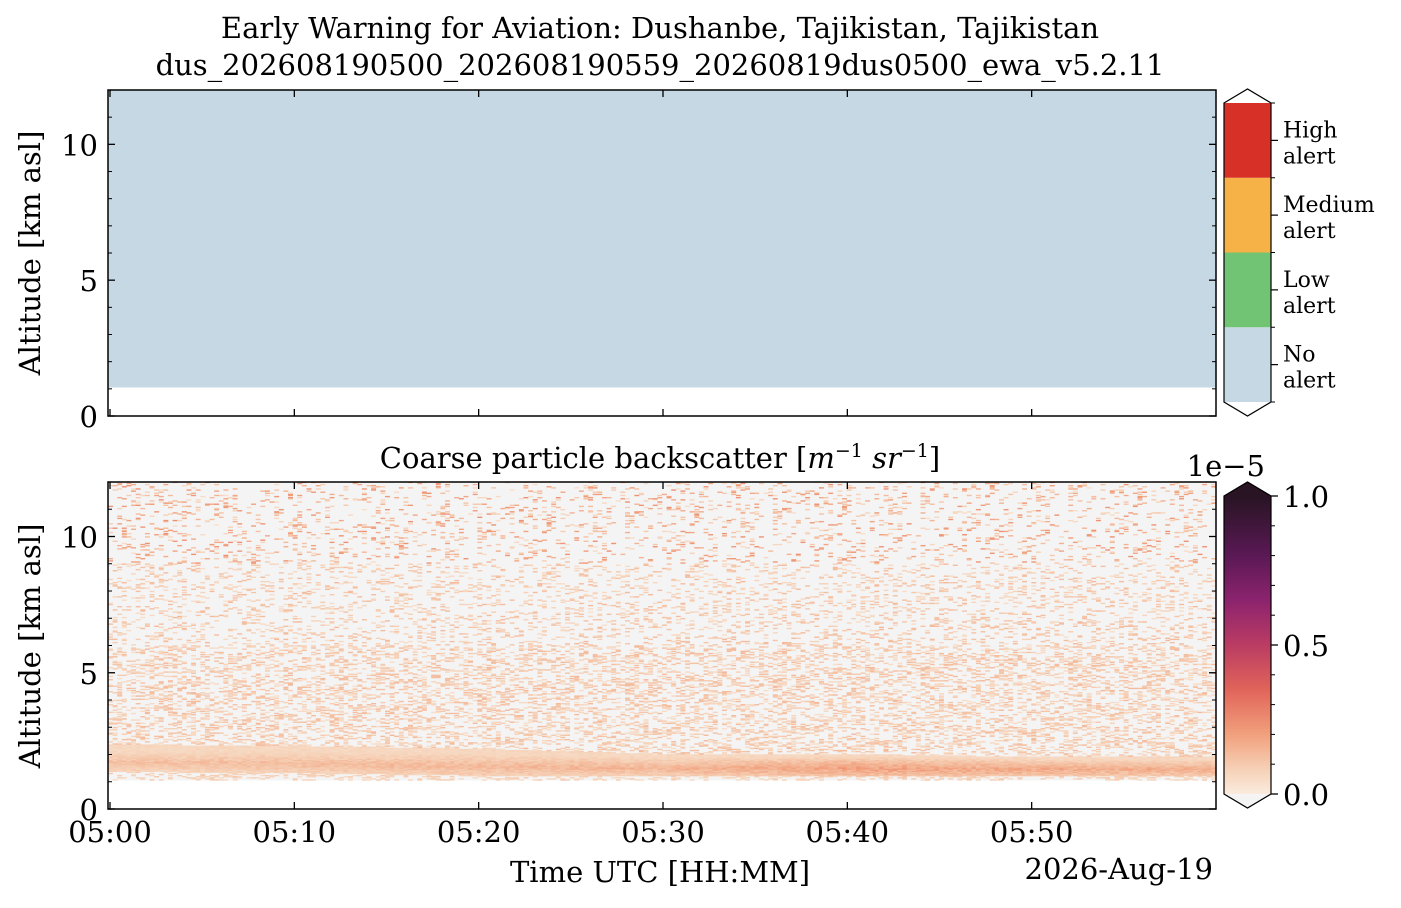 The height and width of the screenshot is (908, 1401). Describe the element at coordinates (1306, 280) in the screenshot. I see `alert-category-label-line: Low` at that location.